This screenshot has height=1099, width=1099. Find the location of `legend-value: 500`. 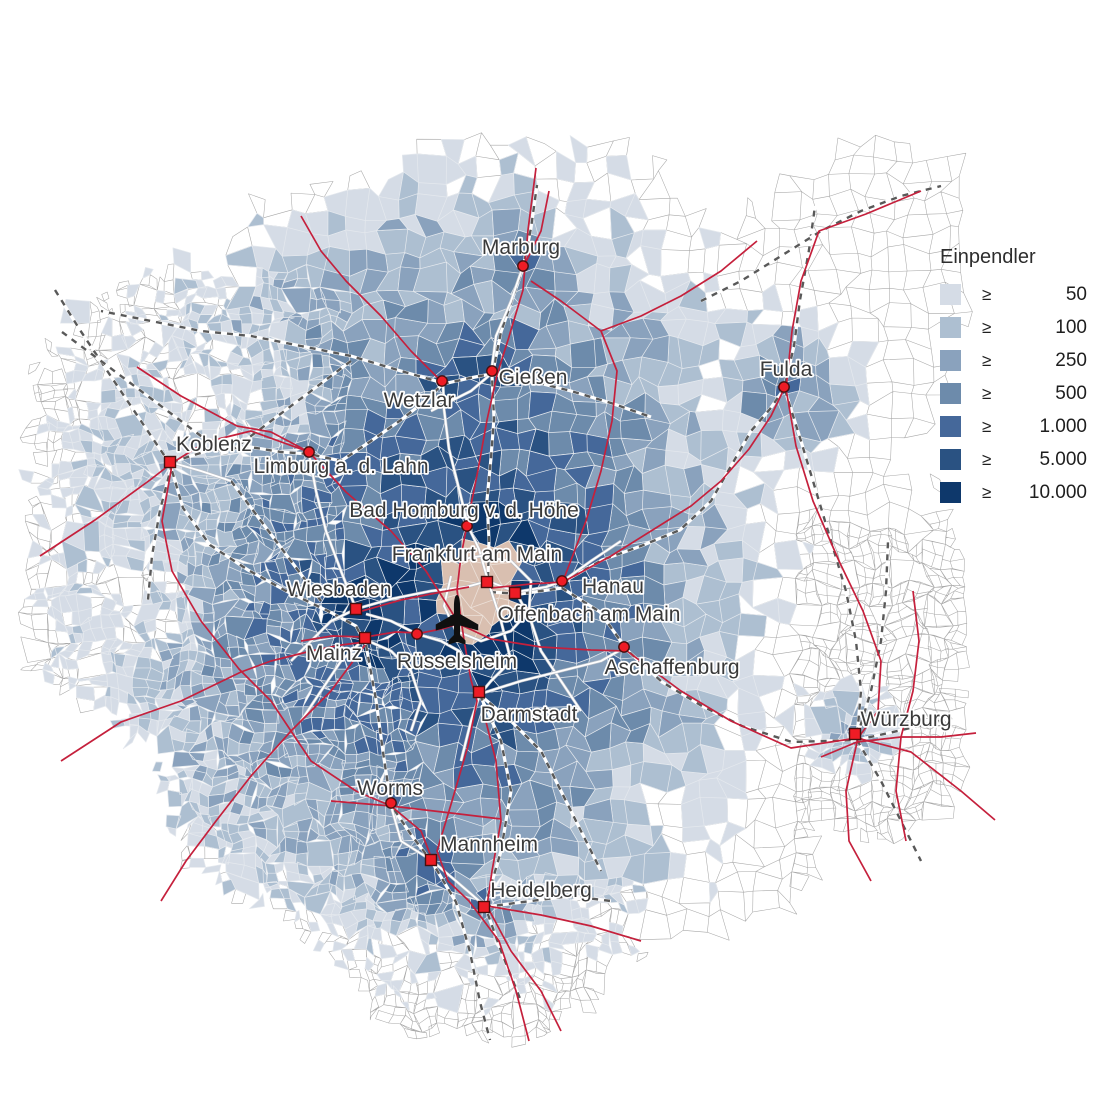

legend-value: 500 is located at coordinates (1071, 393).